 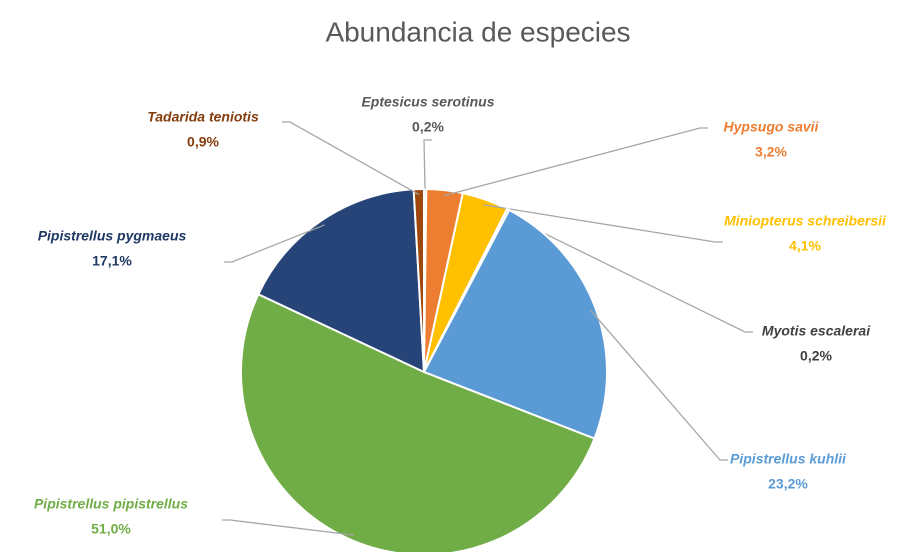 I want to click on slice-label: Pipistrellus pipistrellus, so click(x=111, y=504).